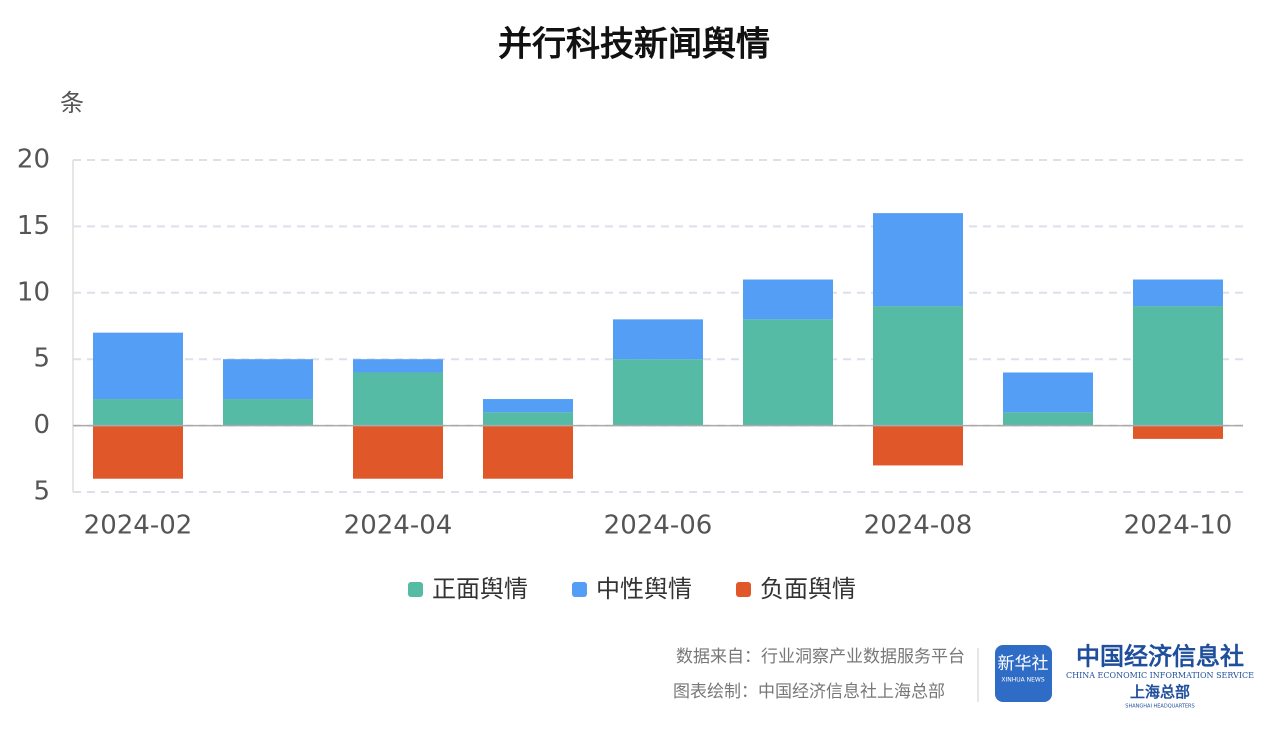  What do you see at coordinates (1160, 692) in the screenshot?
I see `branch-cn: 上海总部` at bounding box center [1160, 692].